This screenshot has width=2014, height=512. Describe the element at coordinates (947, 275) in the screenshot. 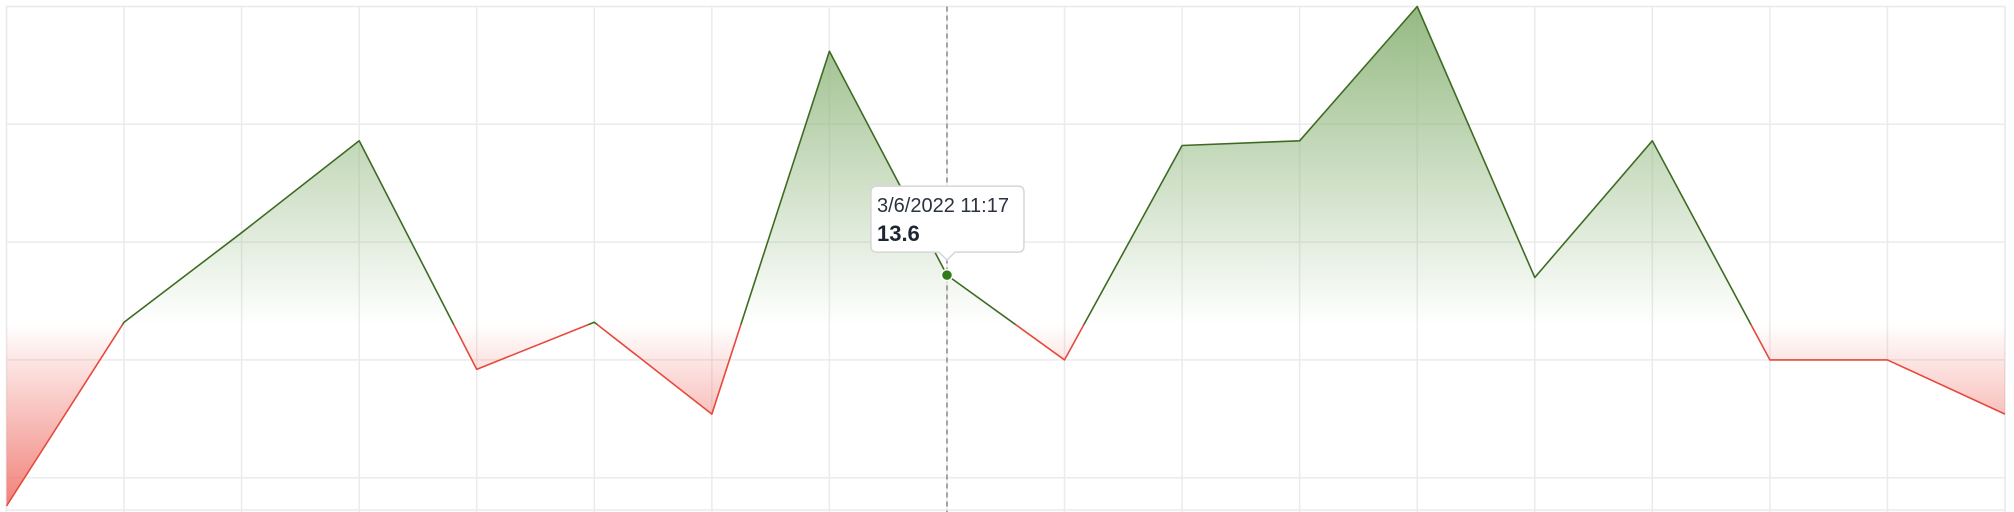

I see `hover-point` at that location.